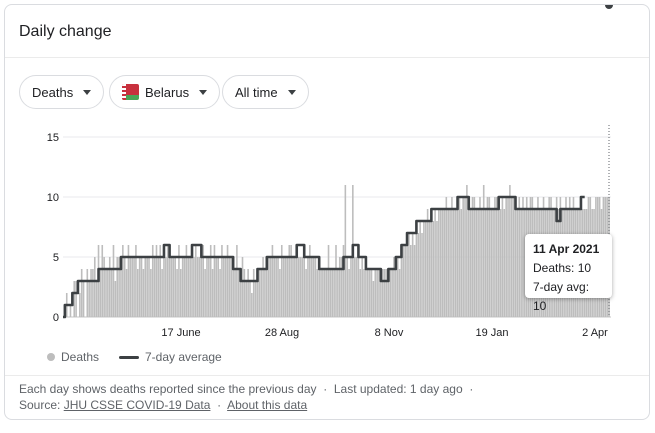 The image size is (655, 433). What do you see at coordinates (183, 357) in the screenshot?
I see `legend-line-label: 7-day average` at bounding box center [183, 357].